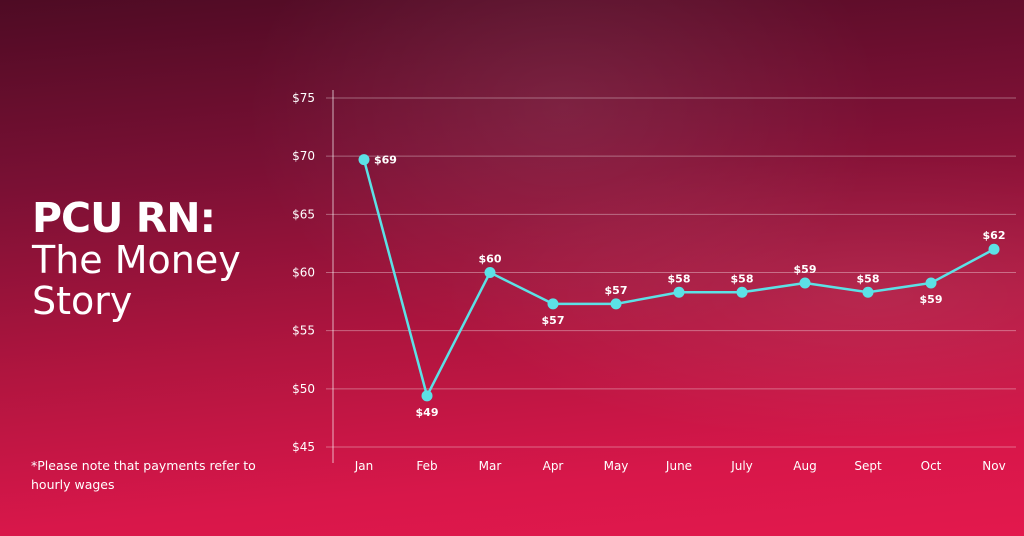 Image resolution: width=1024 pixels, height=536 pixels. Describe the element at coordinates (426, 466) in the screenshot. I see `x-tick-label: Feb` at that location.